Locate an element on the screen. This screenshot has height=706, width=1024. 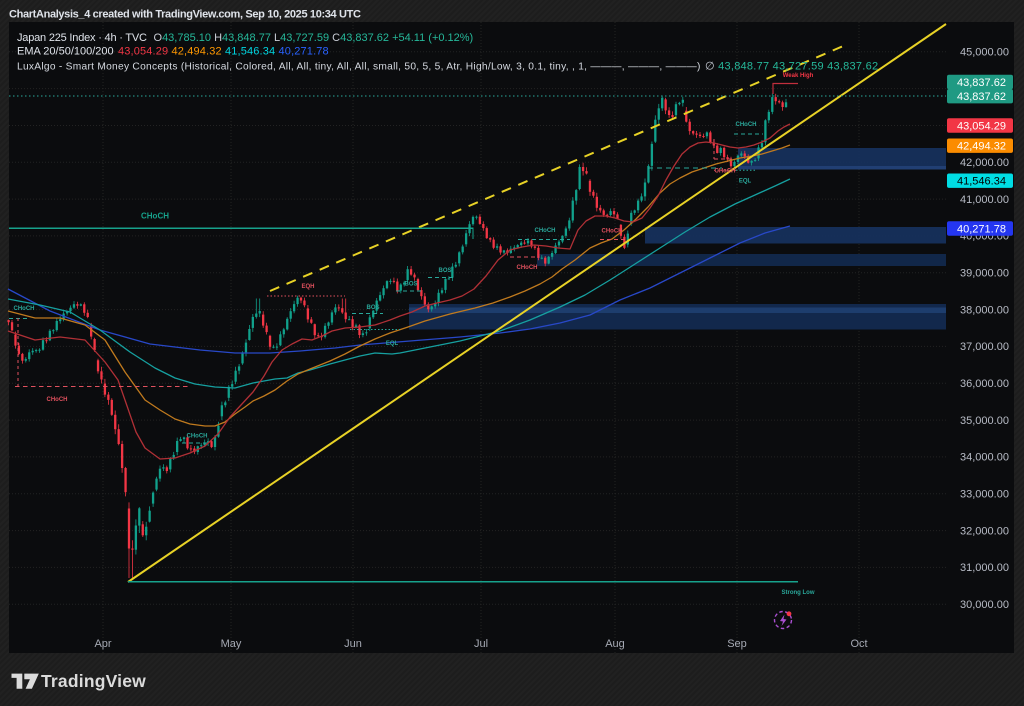
svg-text: 33,000.00 is located at coordinates (984, 495).